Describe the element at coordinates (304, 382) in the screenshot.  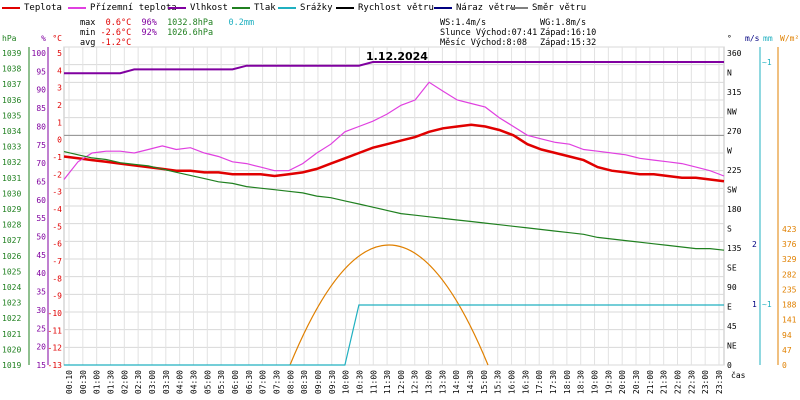
I see `x-tick-label: 08:30` at that location.